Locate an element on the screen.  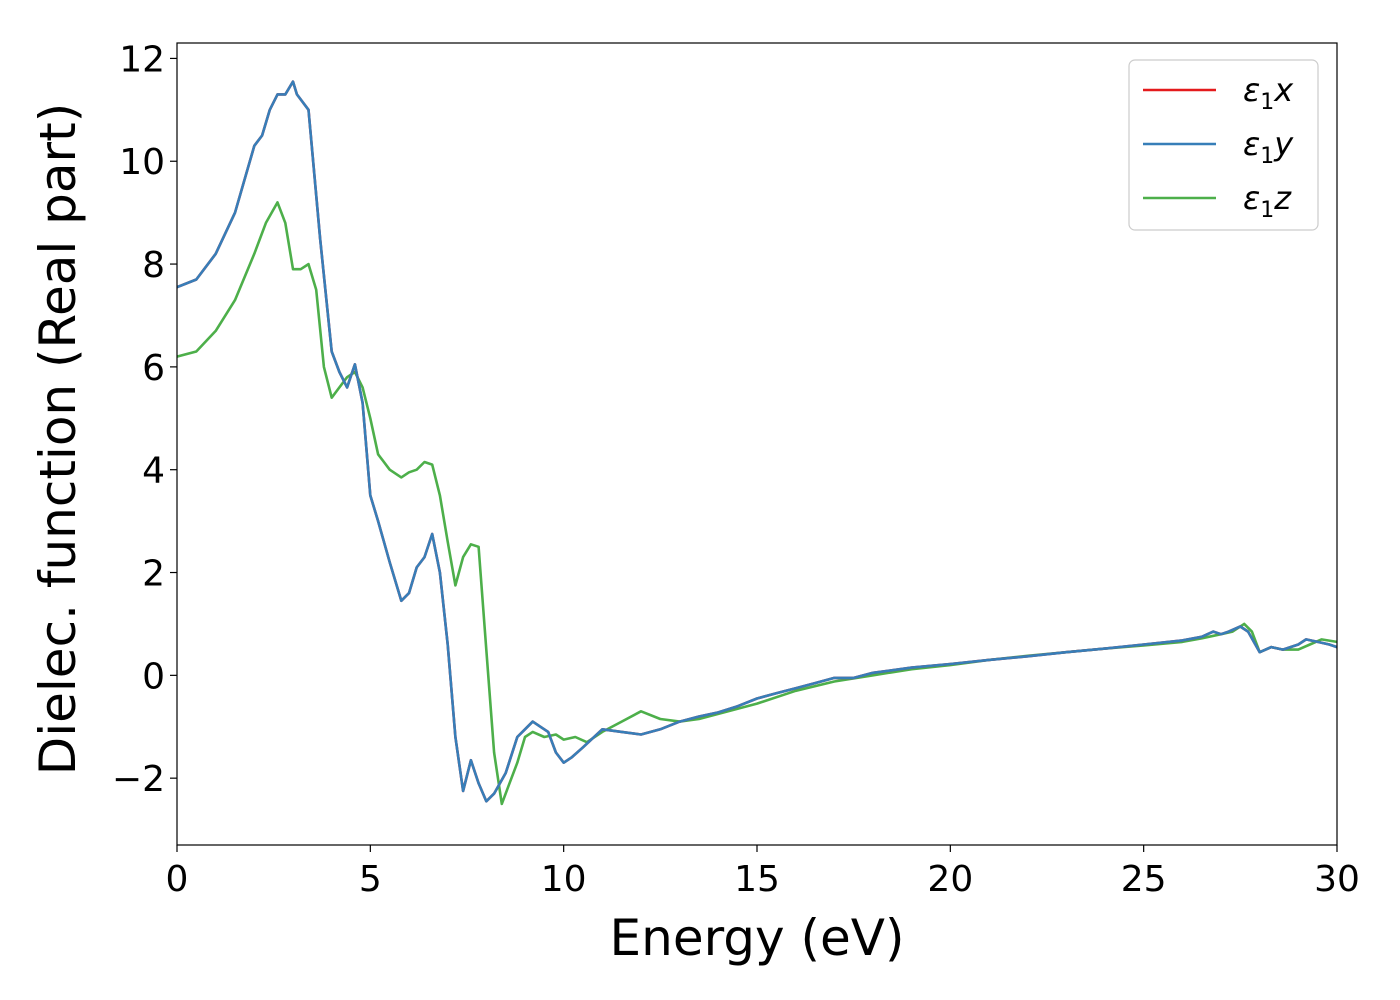
x-tick-label: 15 is located at coordinates (757, 879).